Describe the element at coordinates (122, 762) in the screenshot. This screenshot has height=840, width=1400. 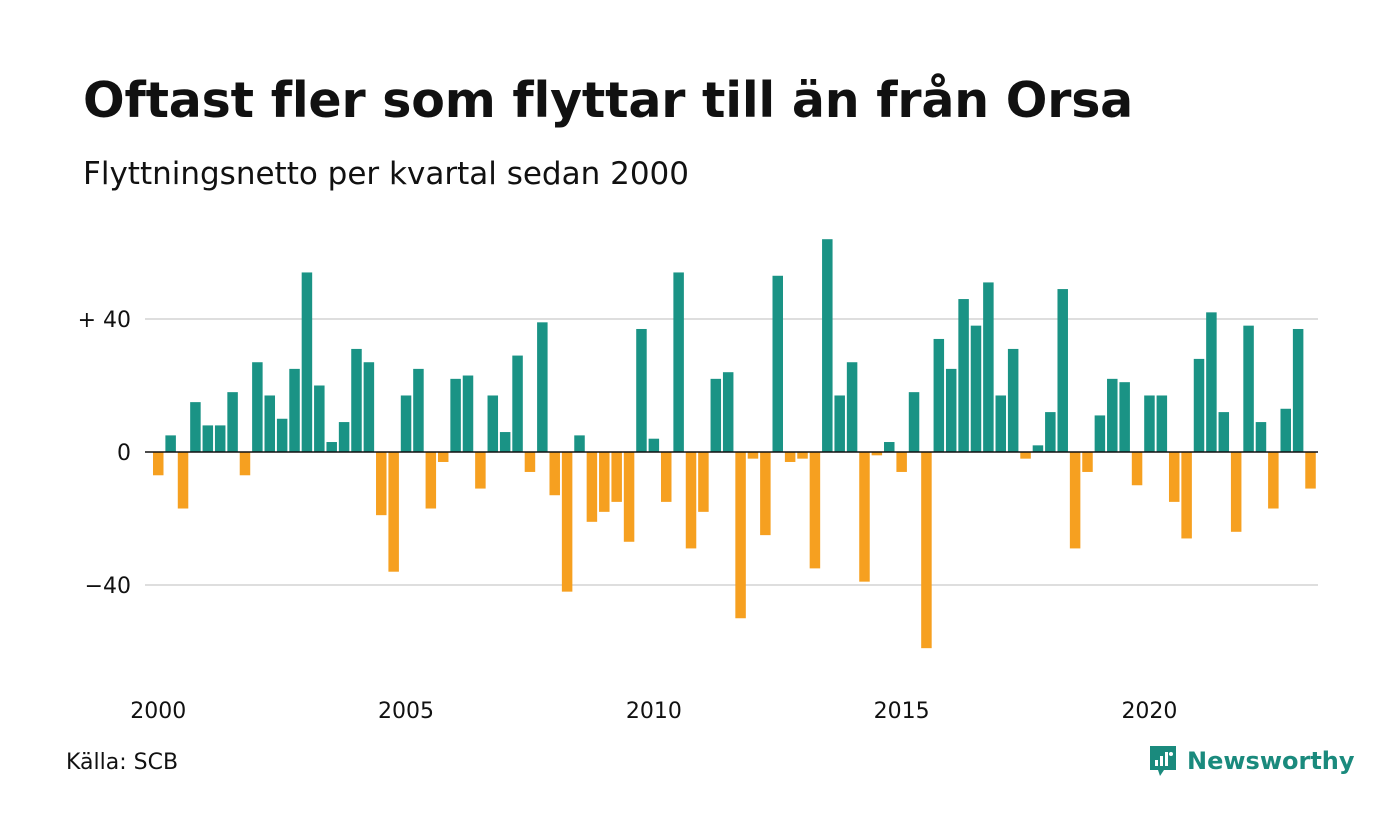
I see `source-note: Källa: SCB` at that location.